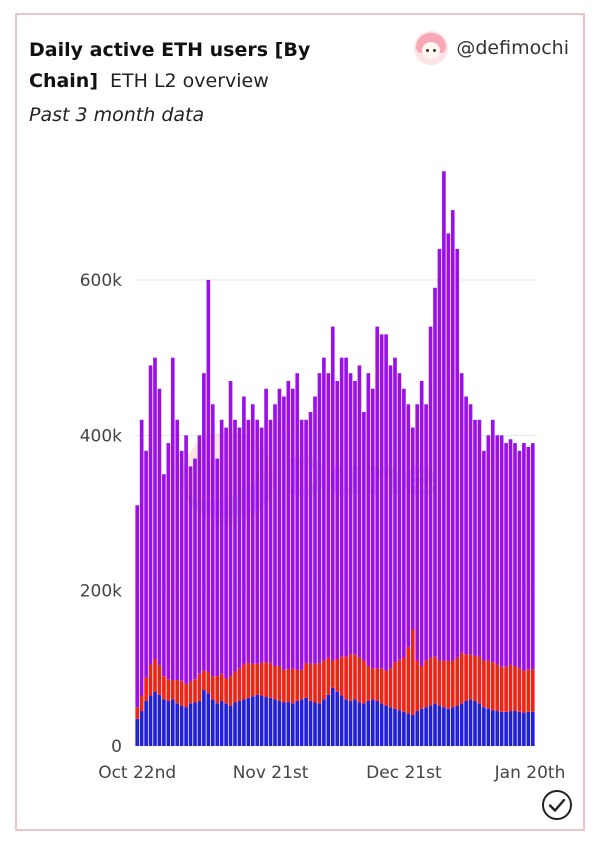 The image size is (600, 845). Describe the element at coordinates (557, 805) in the screenshot. I see `check-circle-icon` at that location.